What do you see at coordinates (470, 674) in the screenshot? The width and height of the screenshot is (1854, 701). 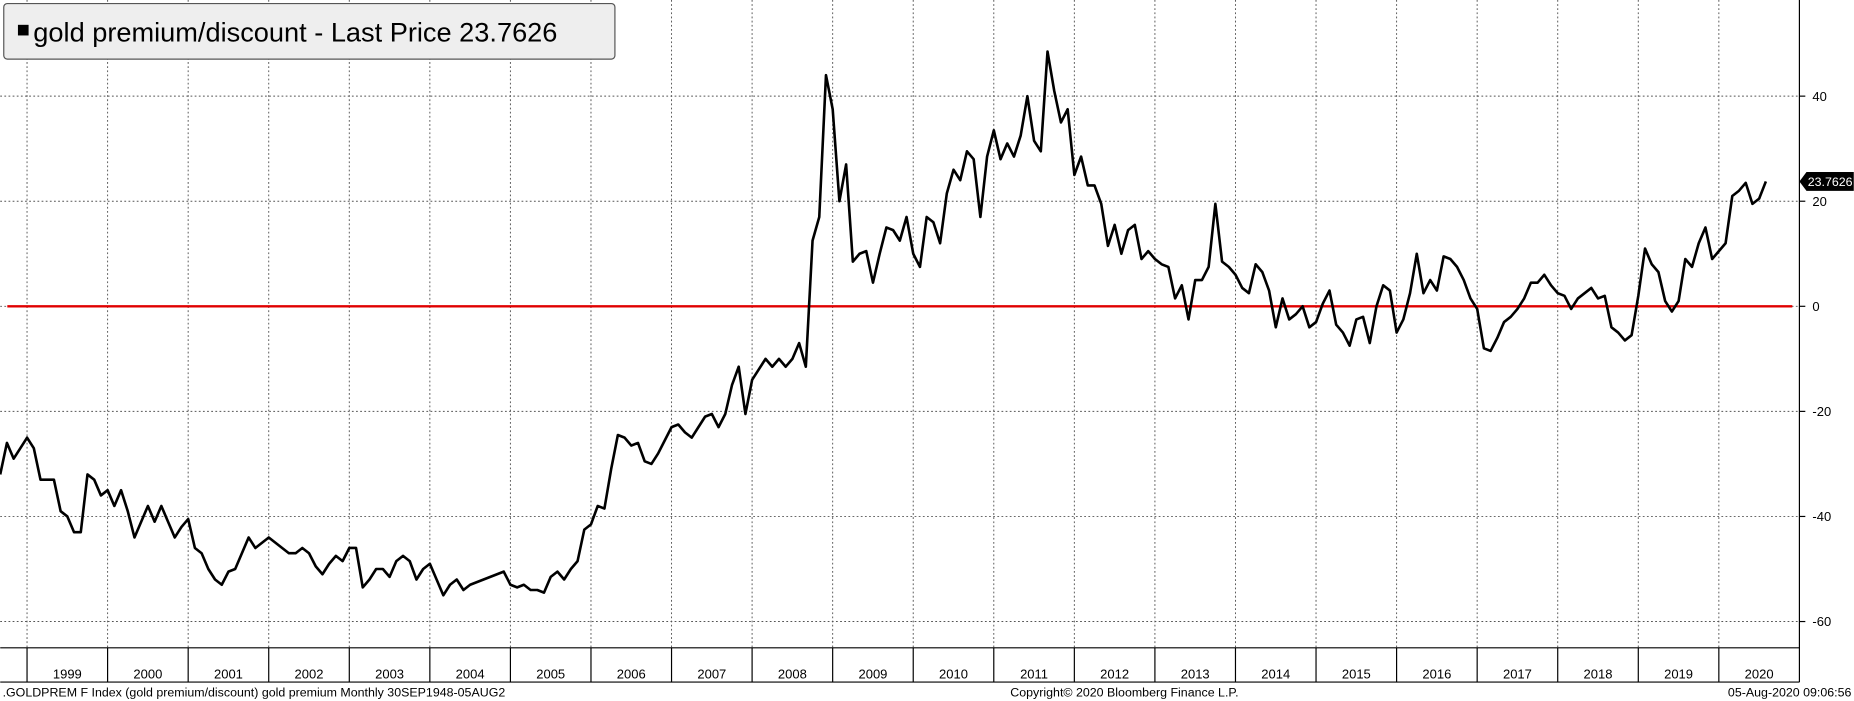 I see `x-tick-label: 2004` at bounding box center [470, 674].